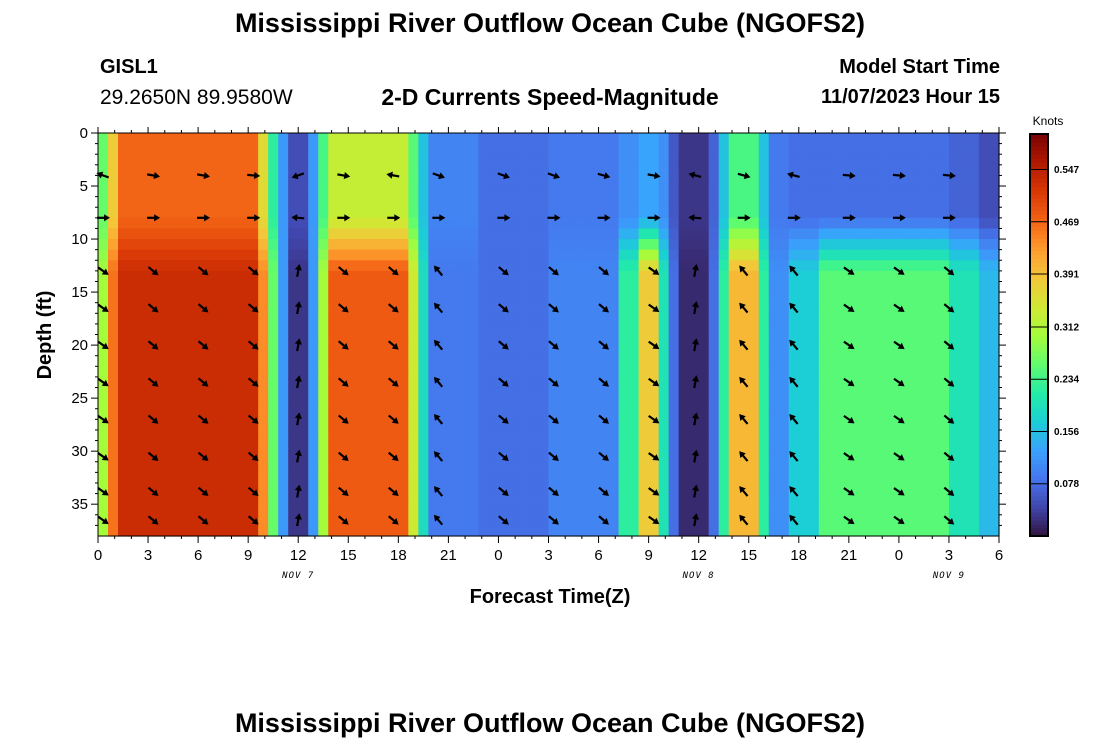 The width and height of the screenshot is (1100, 750). I want to click on product-name: 2-D Currents Speed-Magnitude, so click(550, 97).